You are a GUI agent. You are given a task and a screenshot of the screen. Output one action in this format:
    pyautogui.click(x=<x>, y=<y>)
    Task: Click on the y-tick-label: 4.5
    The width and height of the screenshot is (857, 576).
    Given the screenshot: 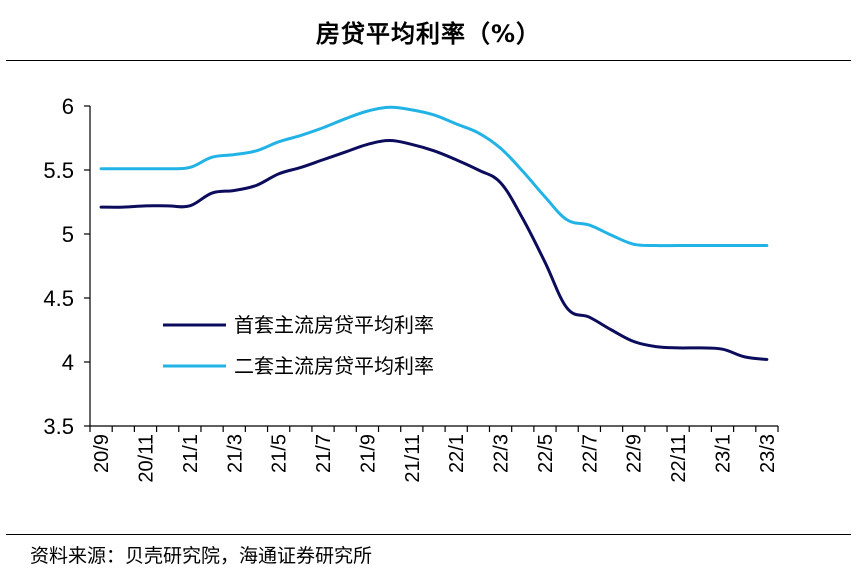 What is the action you would take?
    pyautogui.click(x=58, y=298)
    